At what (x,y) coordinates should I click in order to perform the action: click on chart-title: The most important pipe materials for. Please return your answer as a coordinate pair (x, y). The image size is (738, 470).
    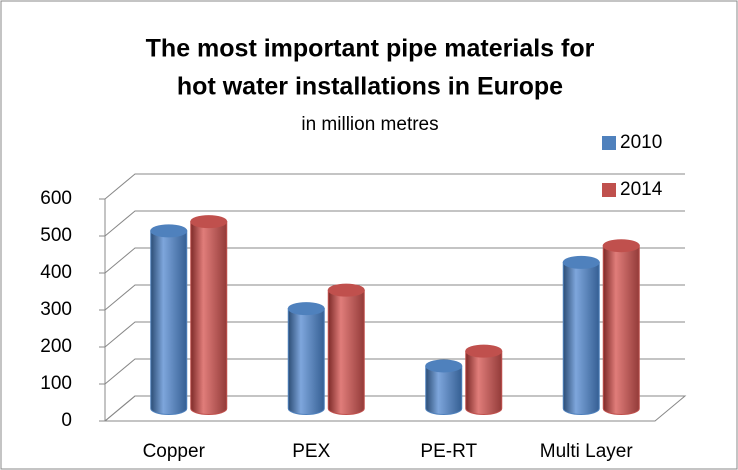
    Looking at the image, I should click on (370, 49).